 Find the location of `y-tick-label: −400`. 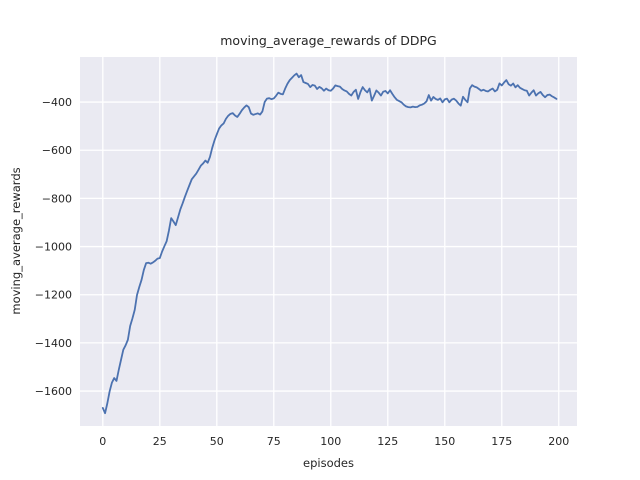

y-tick-label: −400 is located at coordinates (57, 102).